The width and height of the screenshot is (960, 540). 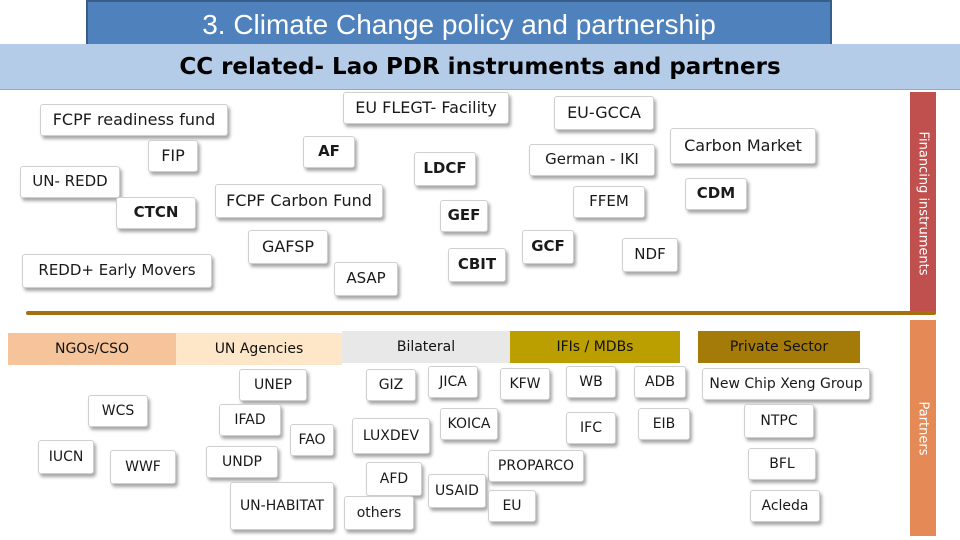 What do you see at coordinates (242, 462) in the screenshot?
I see `partner-undp: UNDP` at bounding box center [242, 462].